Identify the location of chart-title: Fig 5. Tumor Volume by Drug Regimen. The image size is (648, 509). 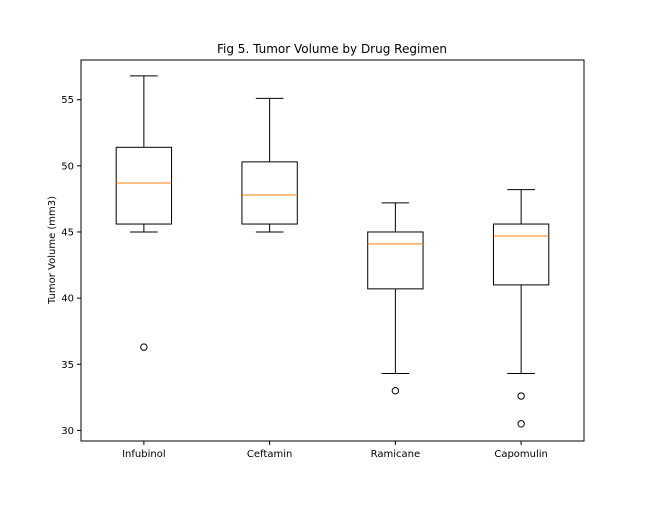
(332, 49).